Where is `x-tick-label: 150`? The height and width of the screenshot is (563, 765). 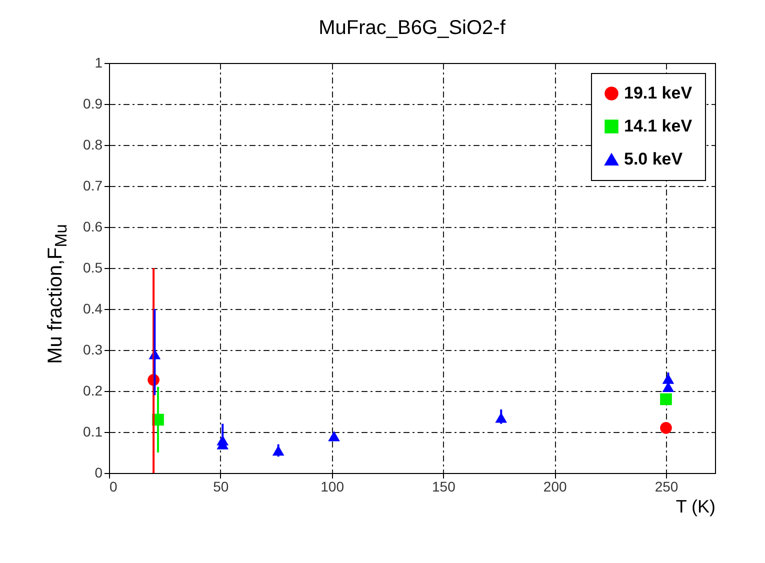 x-tick-label: 150 is located at coordinates (444, 486).